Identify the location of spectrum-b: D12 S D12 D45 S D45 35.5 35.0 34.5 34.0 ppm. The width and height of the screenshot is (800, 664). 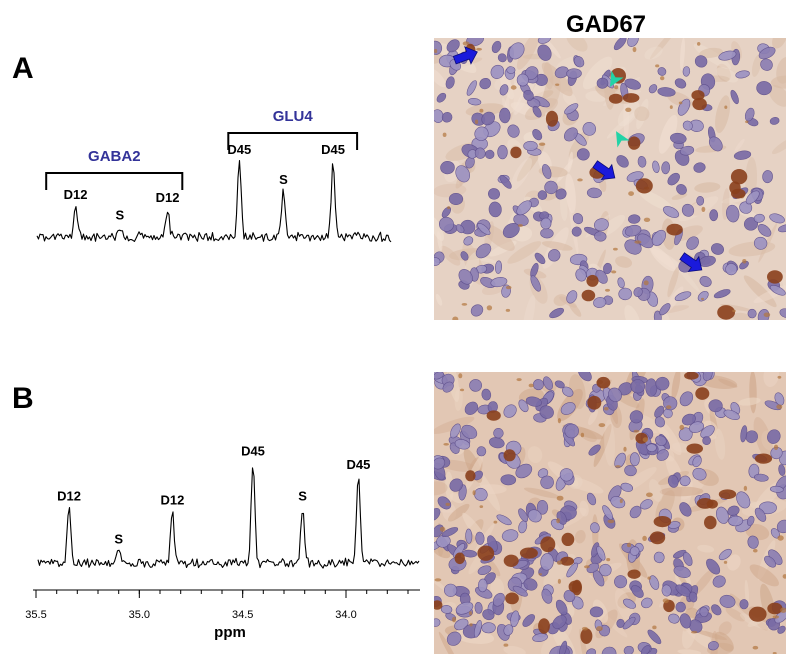
(222, 542).